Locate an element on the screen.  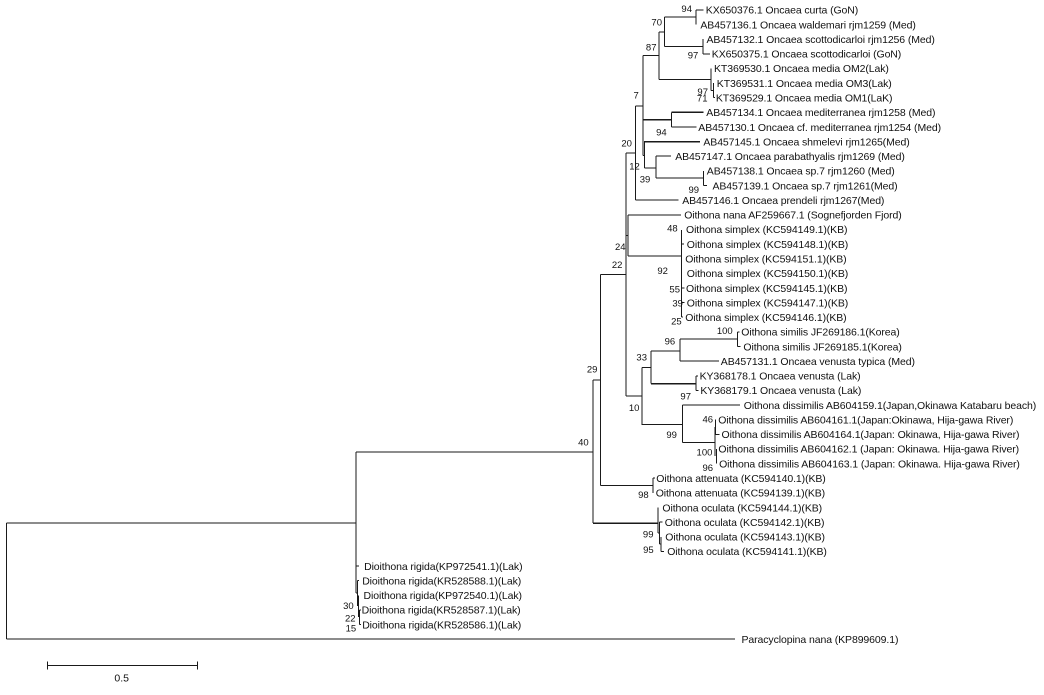
svg-text:Oithona simplex (KC594149.1)(K: Oithona simplex (KC594149.1)(KB) is located at coordinates (766, 230).